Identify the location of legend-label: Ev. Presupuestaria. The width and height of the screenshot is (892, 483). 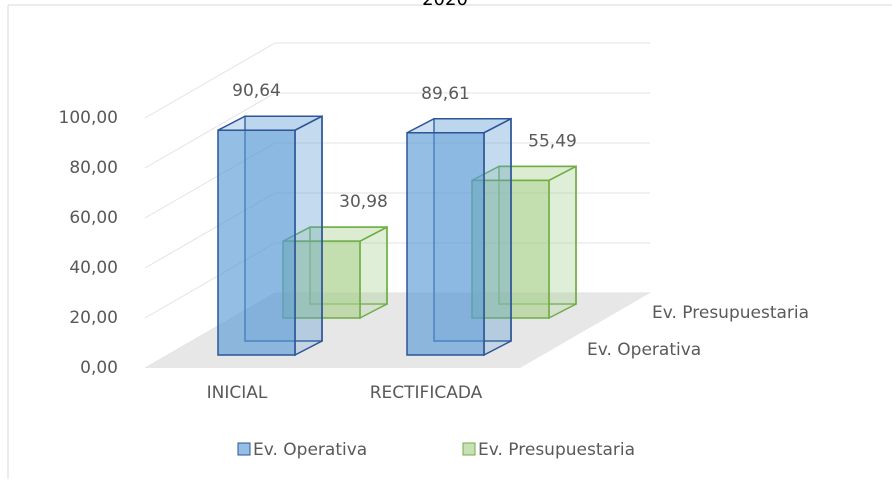
(556, 450).